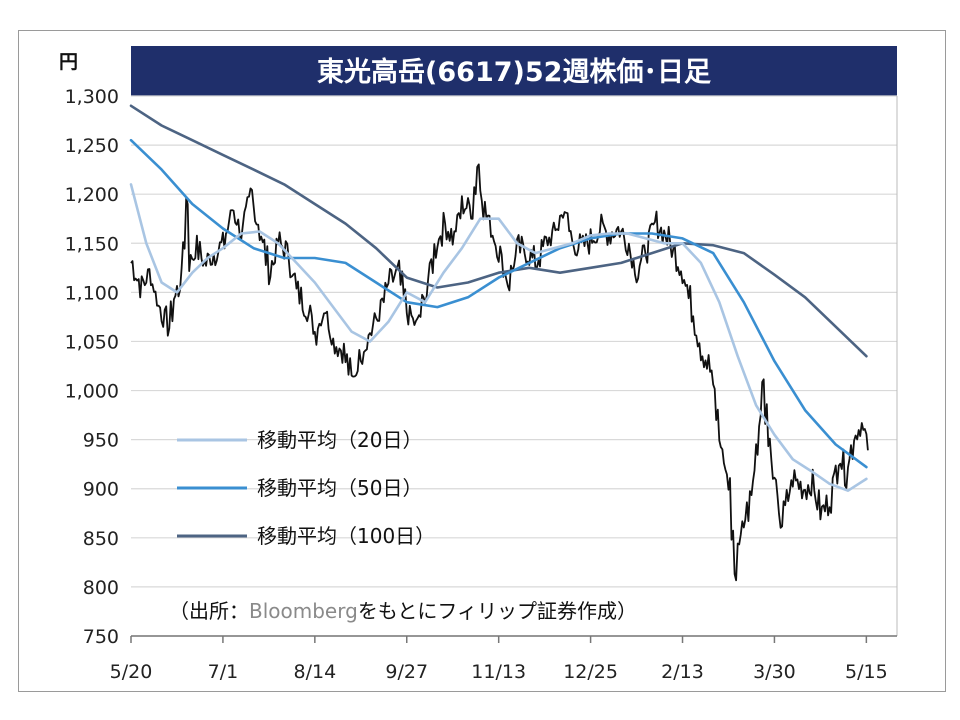 The height and width of the screenshot is (720, 960). What do you see at coordinates (101, 490) in the screenshot?
I see `y-tick-label: 900` at bounding box center [101, 490].